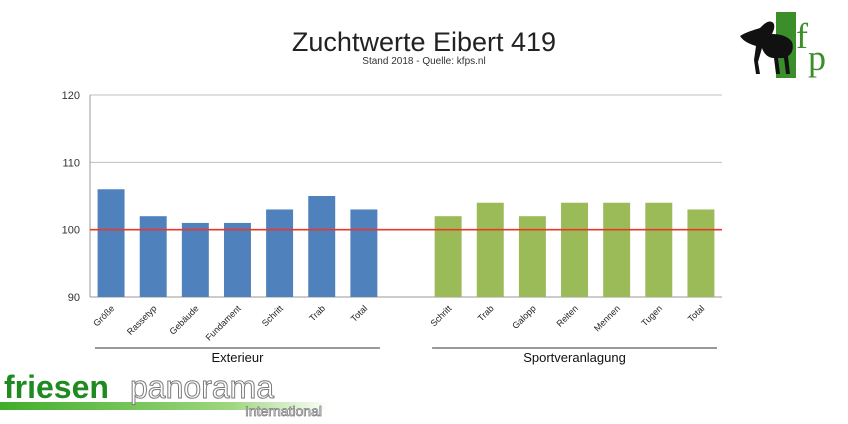 The height and width of the screenshot is (424, 848). What do you see at coordinates (283, 411) in the screenshot?
I see `brand-sub-international: International` at bounding box center [283, 411].